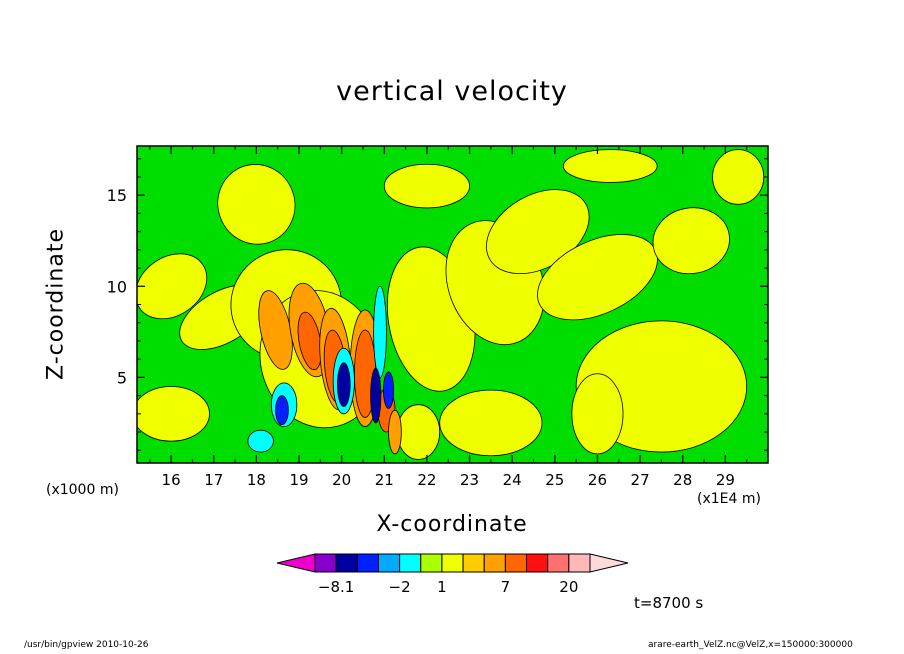 The image size is (904, 654). I want to click on colorbar-label: −8.1, so click(336, 587).